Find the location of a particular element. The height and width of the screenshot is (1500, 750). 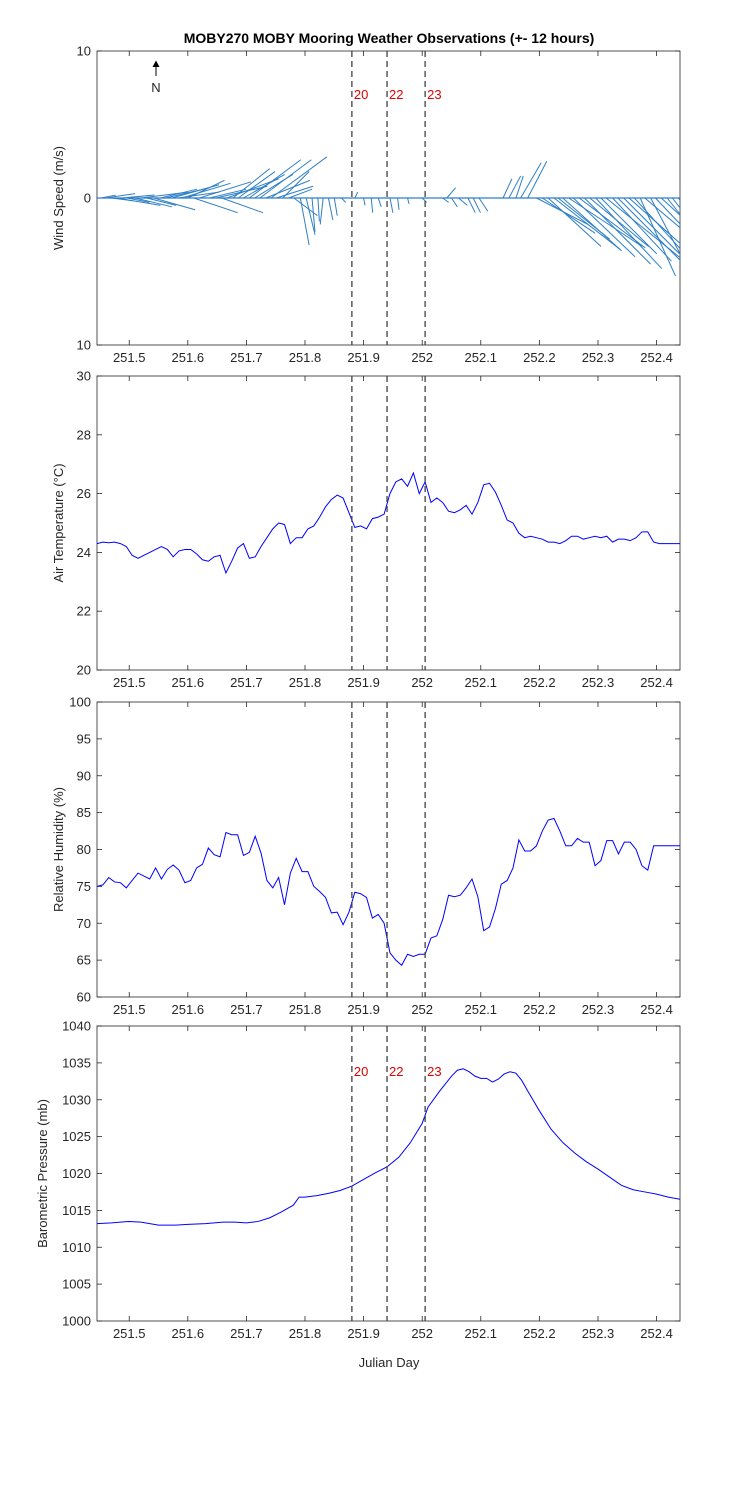

air-temp-xtick-label: 251.8 is located at coordinates (305, 682).